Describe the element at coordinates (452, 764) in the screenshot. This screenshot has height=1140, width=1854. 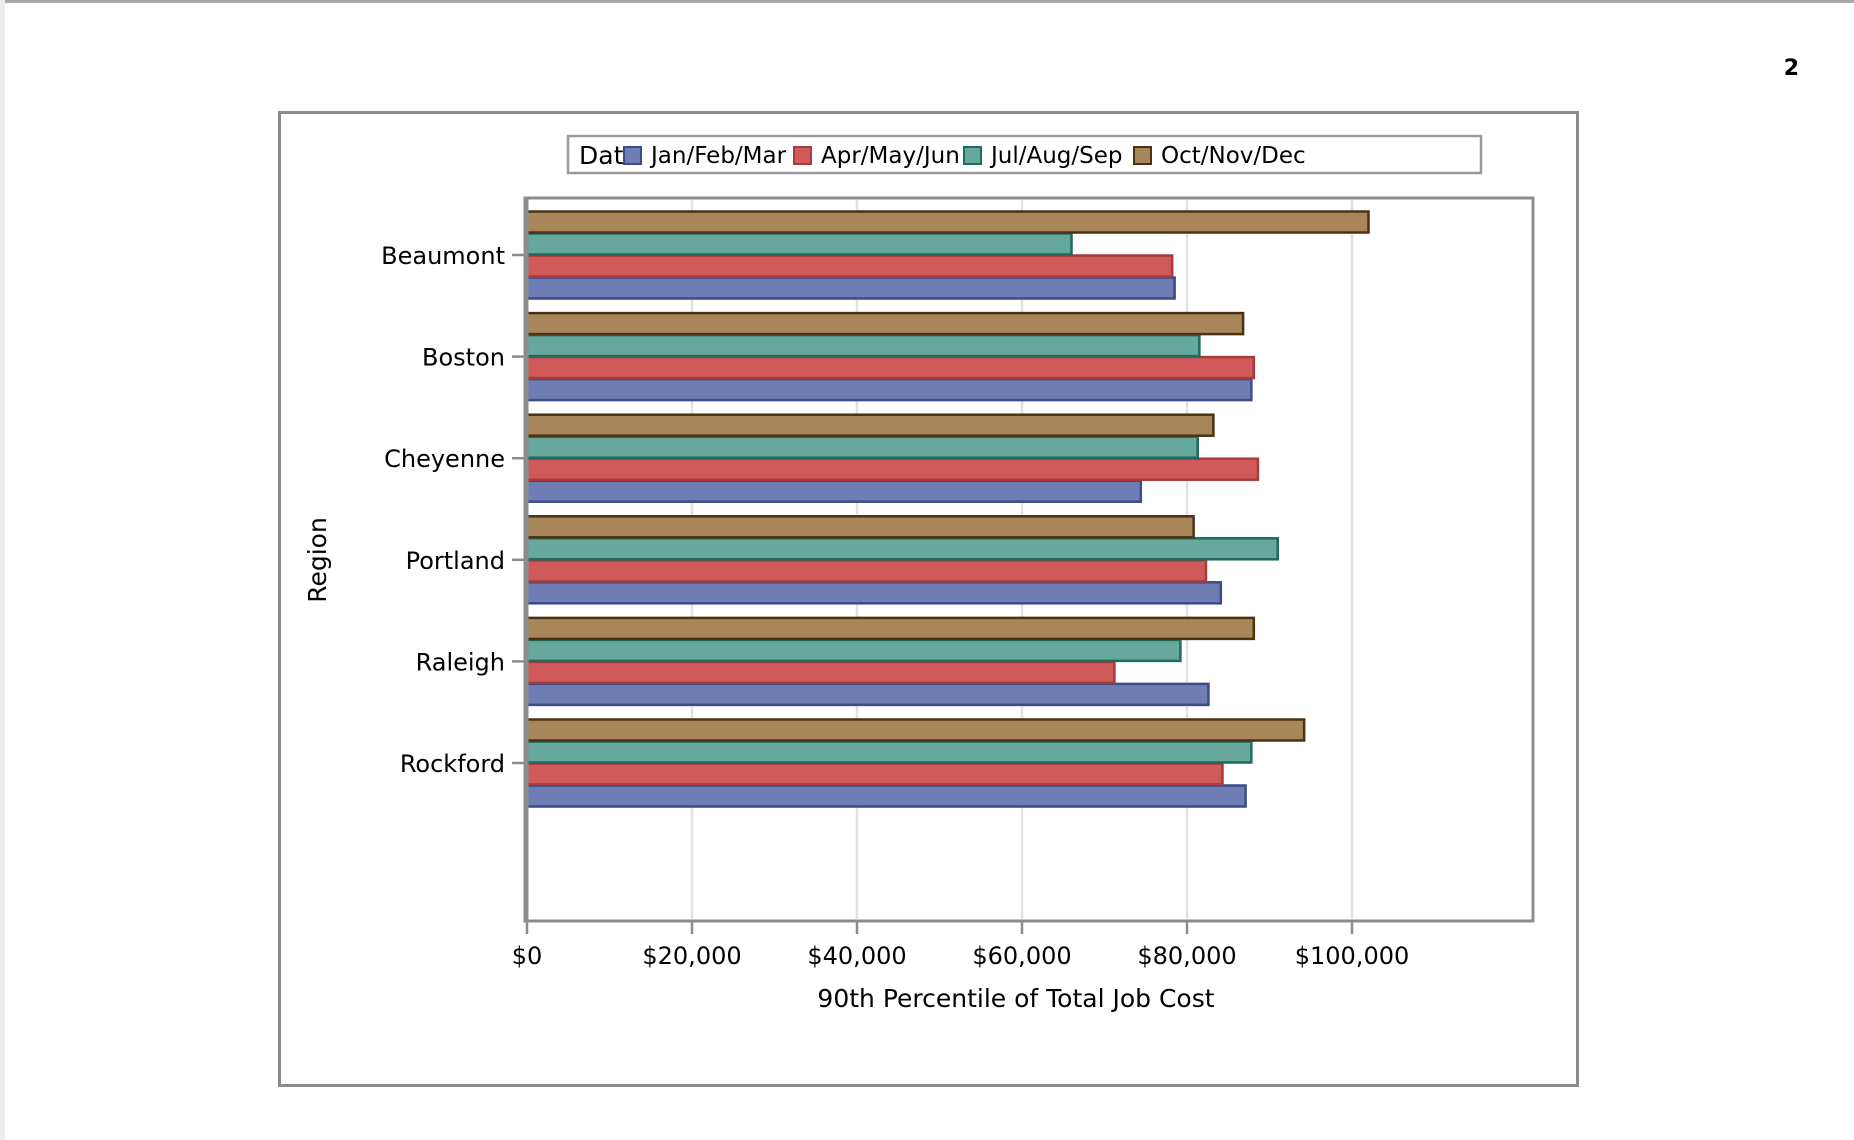
I see `y-tick-label: Rockford` at that location.